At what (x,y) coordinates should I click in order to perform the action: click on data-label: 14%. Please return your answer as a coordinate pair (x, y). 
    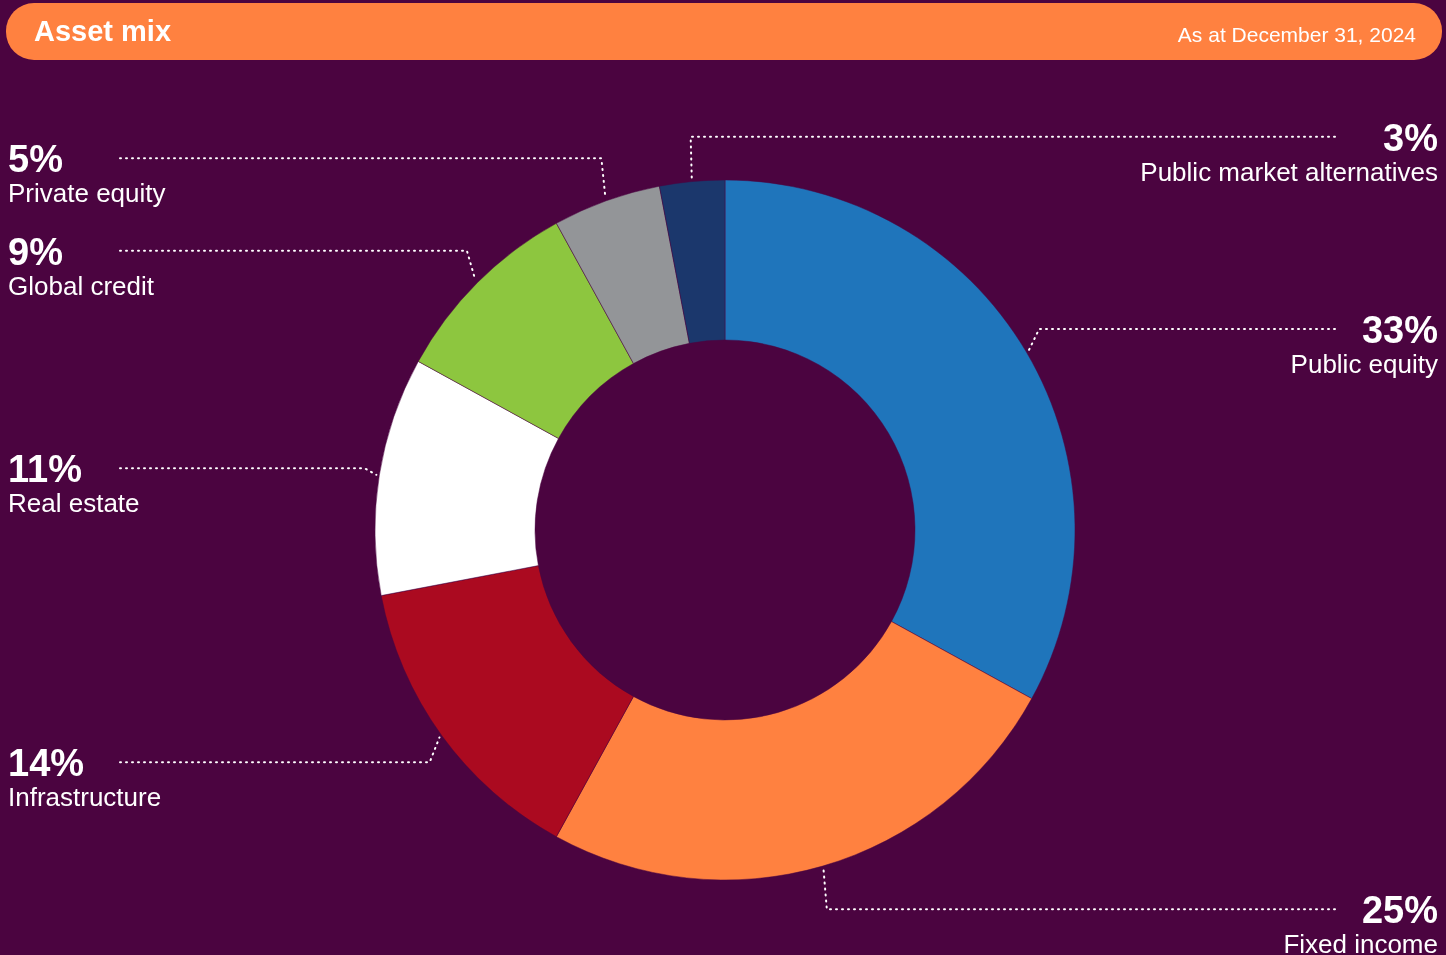
    Looking at the image, I should click on (46, 763).